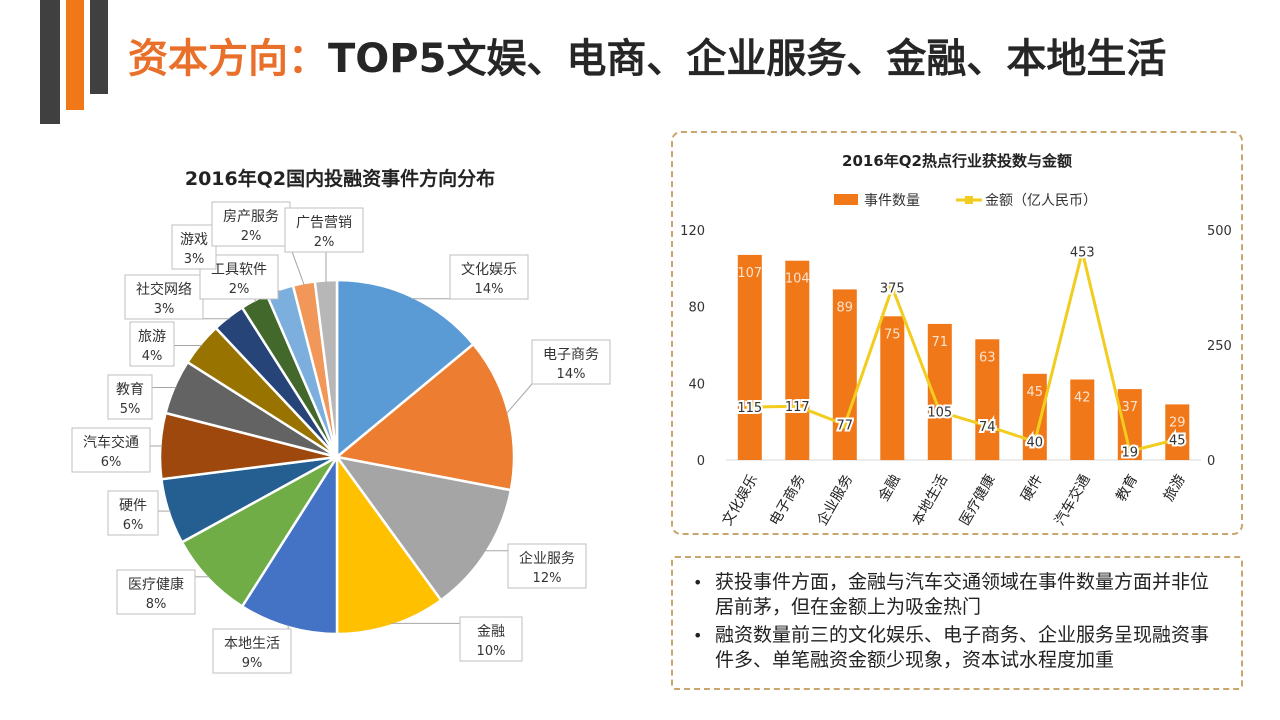 This screenshot has height=720, width=1280. Describe the element at coordinates (491, 632) in the screenshot. I see `pie-label-name: 金融` at that location.